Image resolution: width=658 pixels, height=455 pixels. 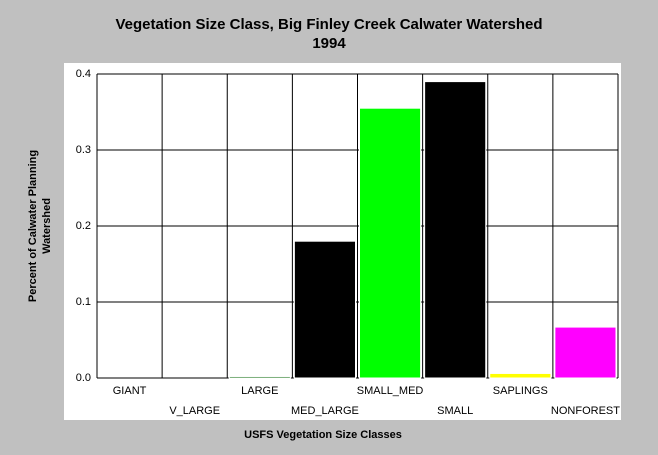 I want to click on y-axis-label: Percent of Calwater Planning, so click(x=33, y=226).